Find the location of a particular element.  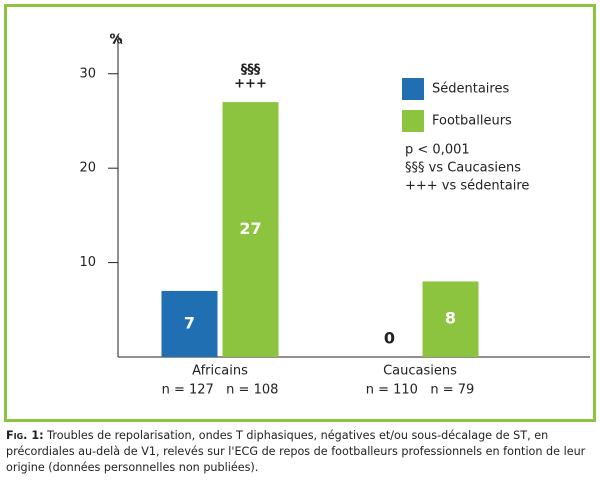

data-label: 7 is located at coordinates (189, 322).